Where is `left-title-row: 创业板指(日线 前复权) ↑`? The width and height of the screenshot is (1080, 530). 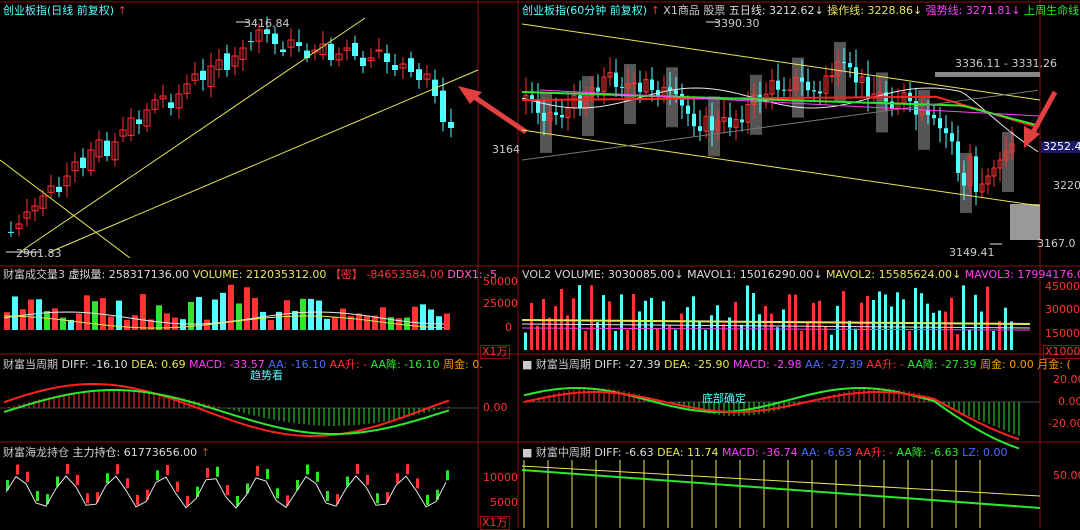
left-title-row: 创业板指(日线 前复权) ↑ is located at coordinates (65, 10).